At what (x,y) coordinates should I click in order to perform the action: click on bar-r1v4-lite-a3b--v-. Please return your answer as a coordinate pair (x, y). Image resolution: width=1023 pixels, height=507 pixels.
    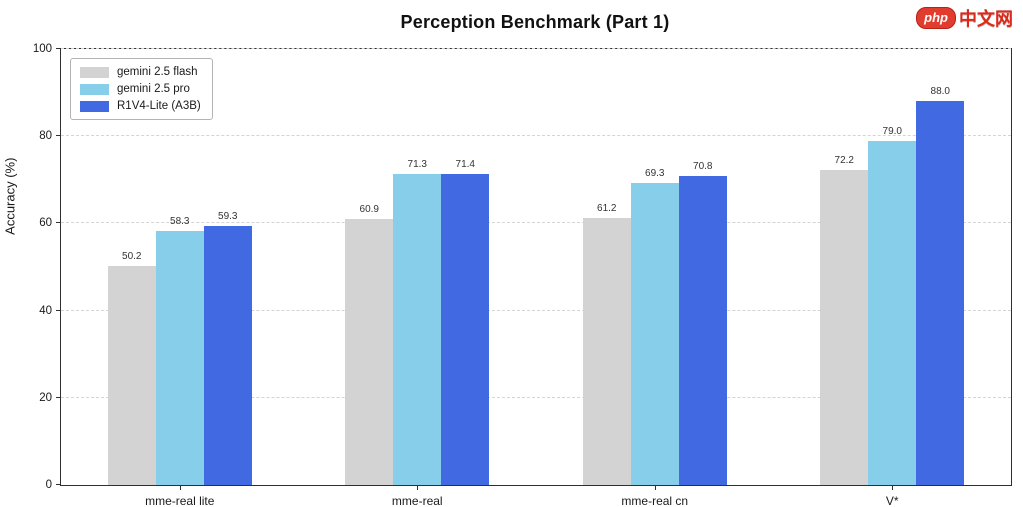
    Looking at the image, I should click on (940, 293).